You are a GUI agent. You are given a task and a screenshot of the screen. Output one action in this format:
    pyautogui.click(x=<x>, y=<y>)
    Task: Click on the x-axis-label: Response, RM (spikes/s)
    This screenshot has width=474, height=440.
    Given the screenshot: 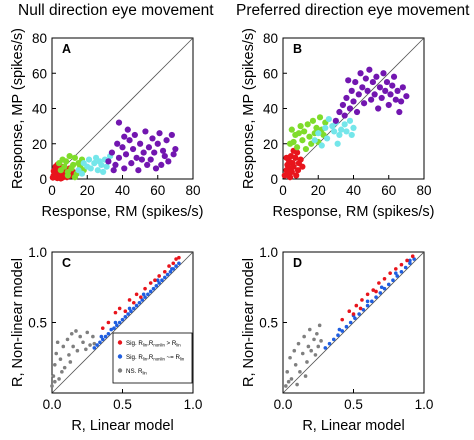 What is the action you would take?
    pyautogui.click(x=123, y=212)
    